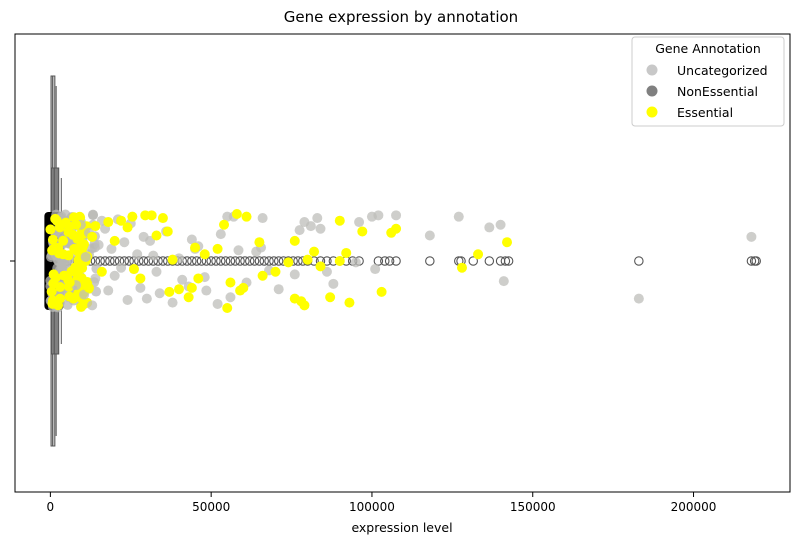 The height and width of the screenshot is (545, 799). I want to click on cluster-point-uncategorized, so click(93, 215).